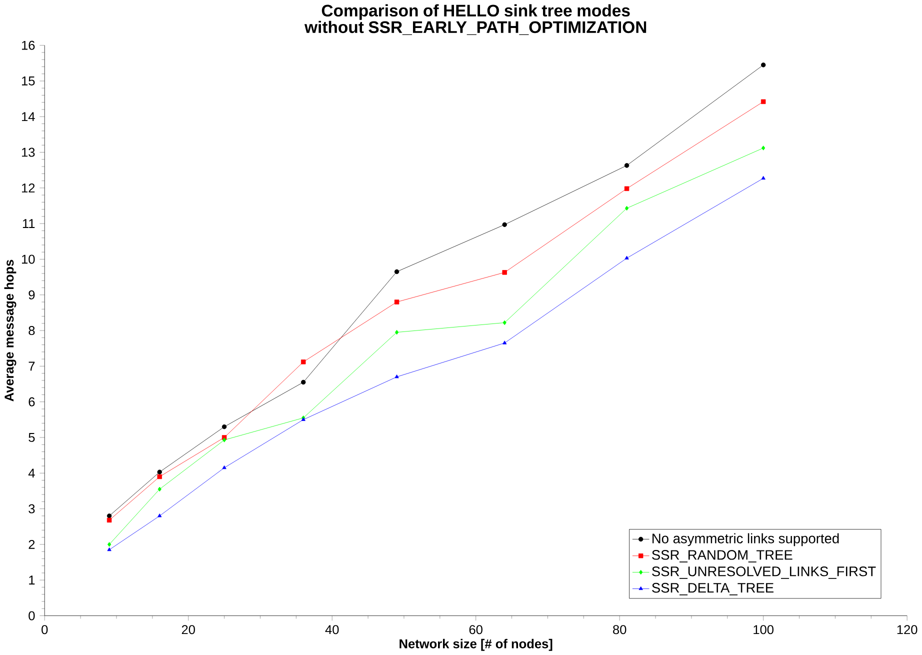  I want to click on x-tick-label: 40, so click(332, 629).